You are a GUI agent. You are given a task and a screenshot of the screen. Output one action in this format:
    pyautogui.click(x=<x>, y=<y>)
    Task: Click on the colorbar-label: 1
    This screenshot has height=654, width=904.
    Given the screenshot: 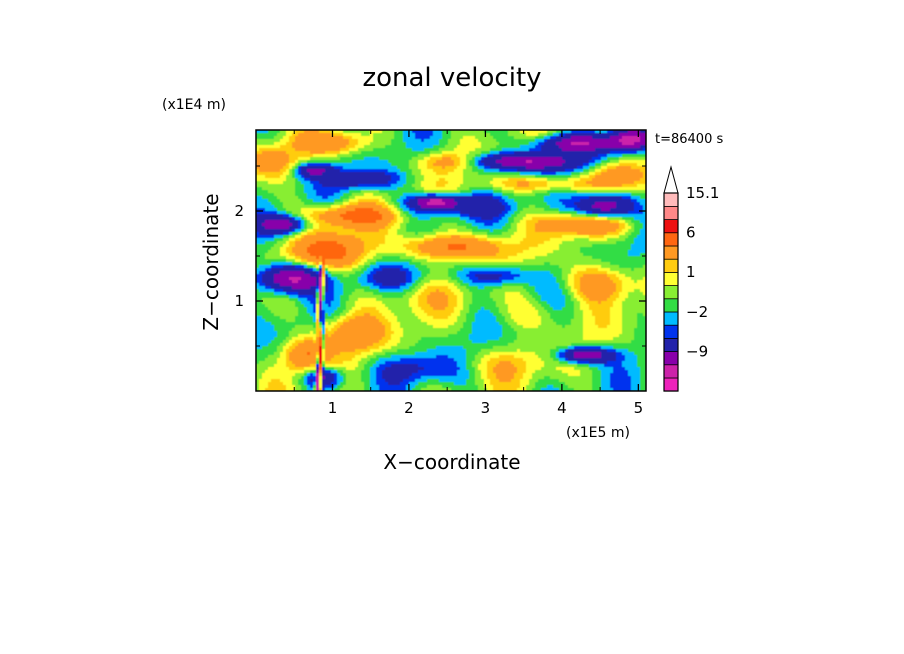 What is the action you would take?
    pyautogui.click(x=691, y=272)
    